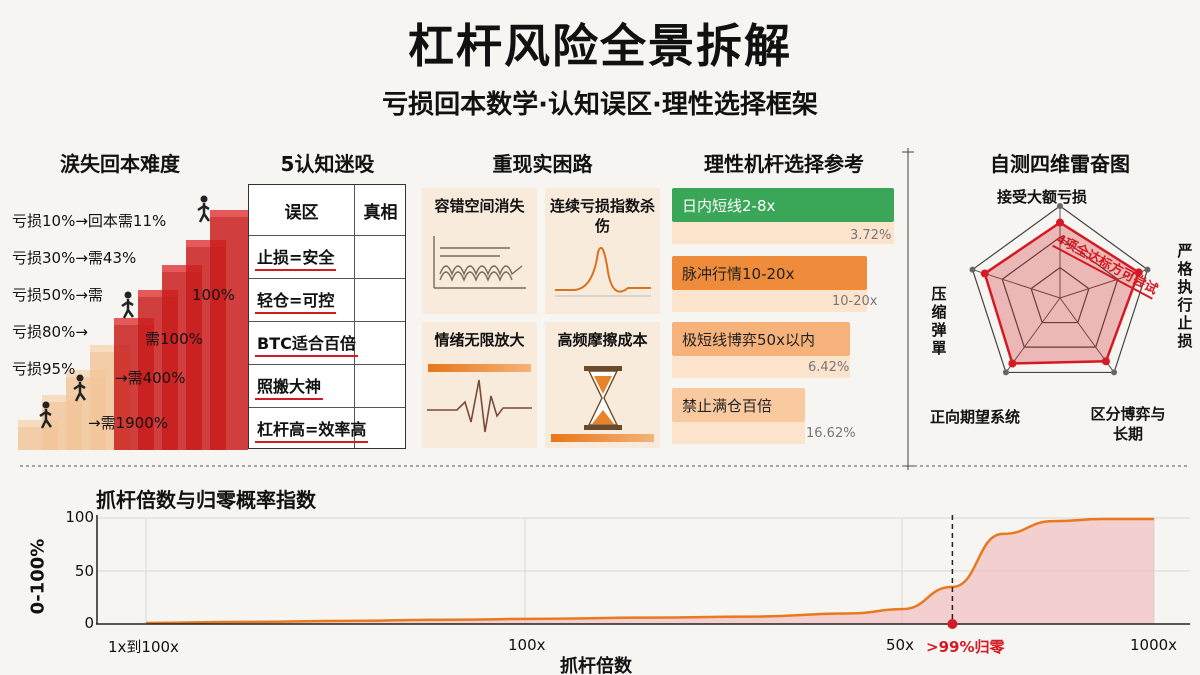 The width and height of the screenshot is (1200, 675). Describe the element at coordinates (301, 213) in the screenshot. I see `myths-header-myth: 误区` at that location.